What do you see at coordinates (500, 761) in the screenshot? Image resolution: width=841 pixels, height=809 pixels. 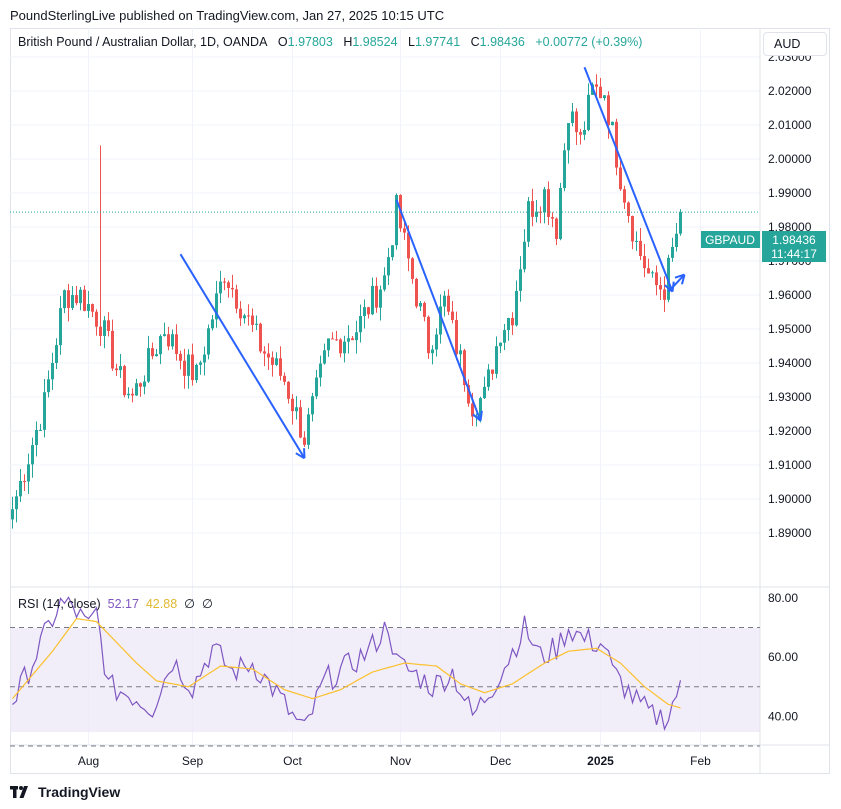 I see `time-axis-label: Dec` at bounding box center [500, 761].